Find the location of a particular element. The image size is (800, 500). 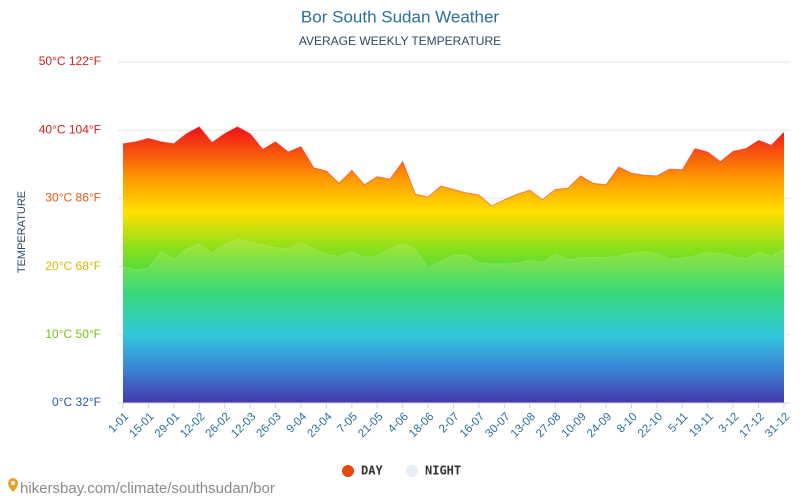

footer: hikersbay.com/climate/southsudan/bor is located at coordinates (141, 487).